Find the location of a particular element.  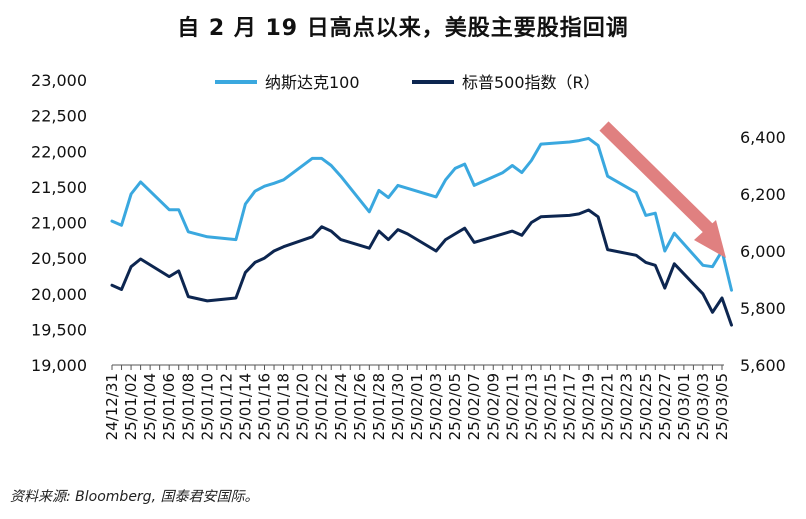

x-tick-label: 25/03/01 is located at coordinates (684, 406).